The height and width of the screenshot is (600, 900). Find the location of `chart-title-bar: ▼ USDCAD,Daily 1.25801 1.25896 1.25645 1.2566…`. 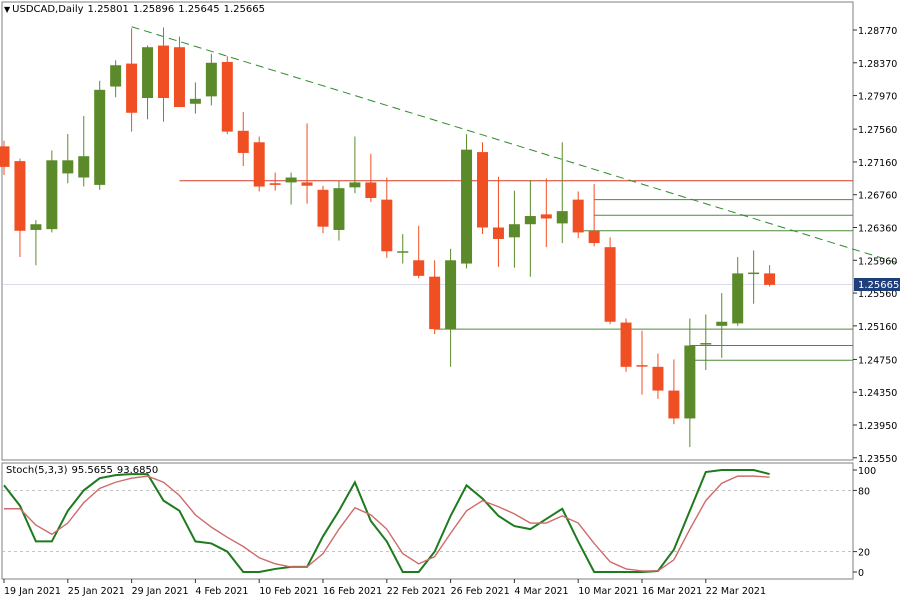

chart-title-bar: ▼ USDCAD,Daily 1.25801 1.25896 1.25645 1.2566… is located at coordinates (136, 9).